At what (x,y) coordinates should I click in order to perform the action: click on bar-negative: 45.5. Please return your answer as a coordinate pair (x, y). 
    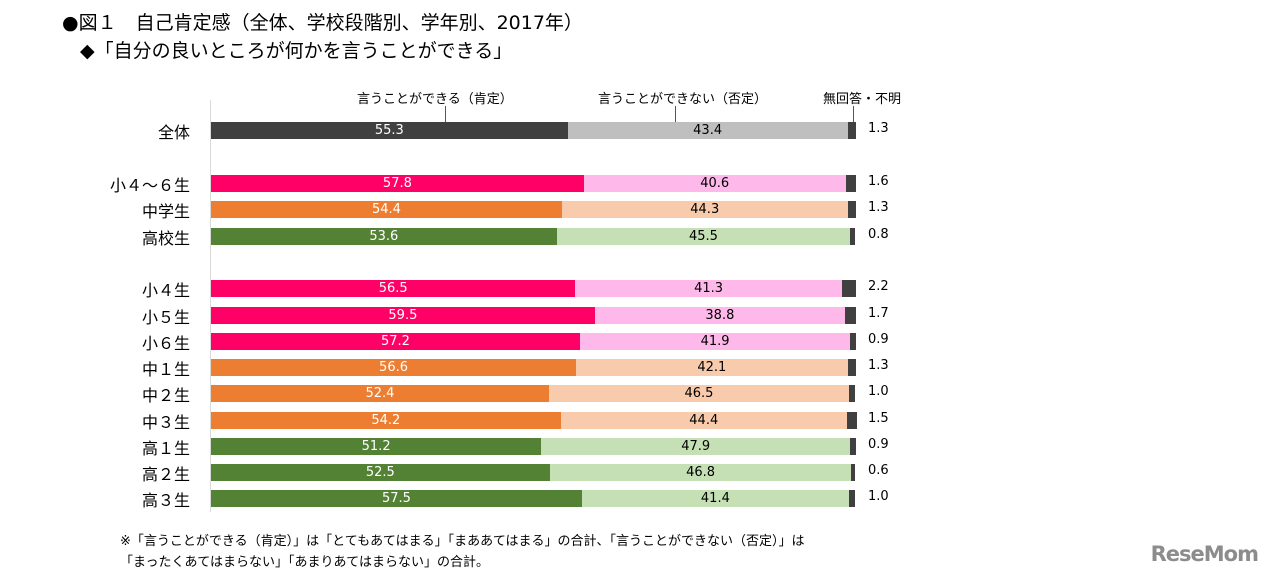
    Looking at the image, I should click on (703, 236).